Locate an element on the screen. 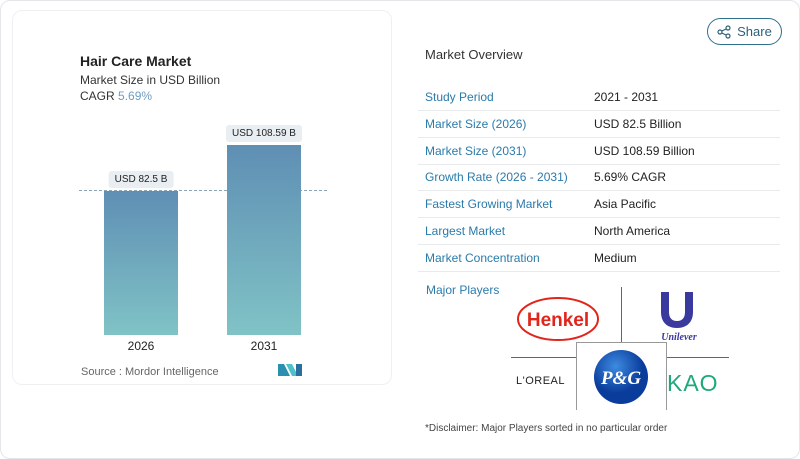  x-tick-label: 2031 is located at coordinates (264, 346).